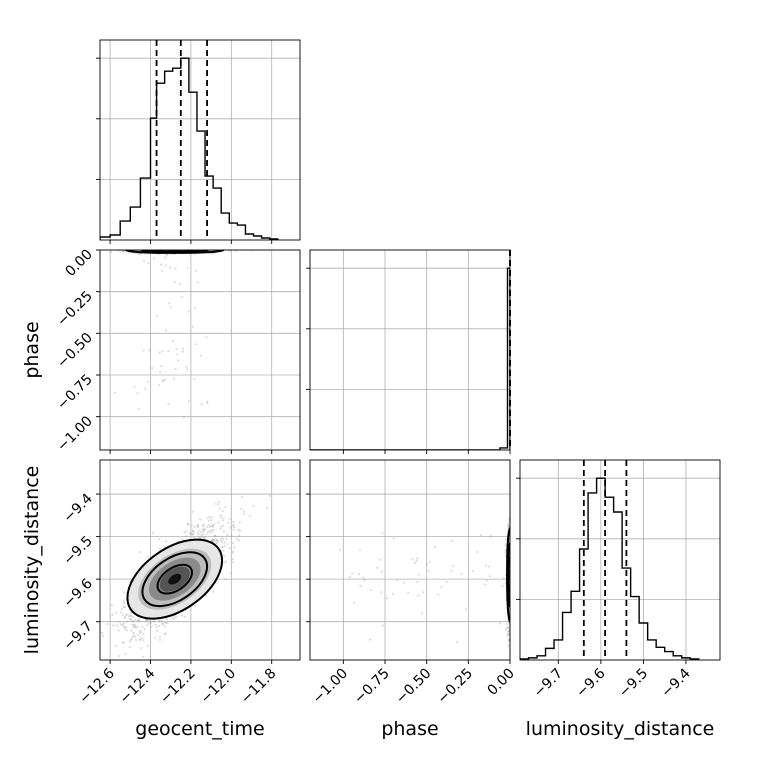  Describe the element at coordinates (259, 687) in the screenshot. I see `xtick-label-geocent-time: −11.8` at that location.